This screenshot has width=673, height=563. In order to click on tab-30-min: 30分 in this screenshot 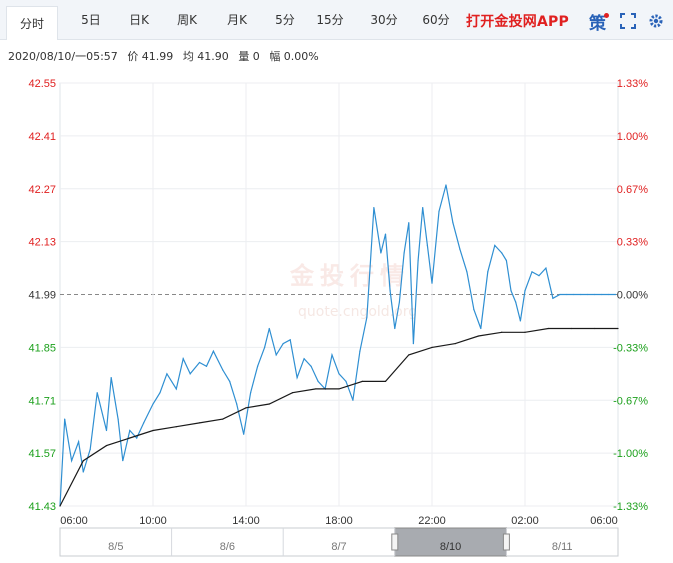, I will do `click(384, 20)`.